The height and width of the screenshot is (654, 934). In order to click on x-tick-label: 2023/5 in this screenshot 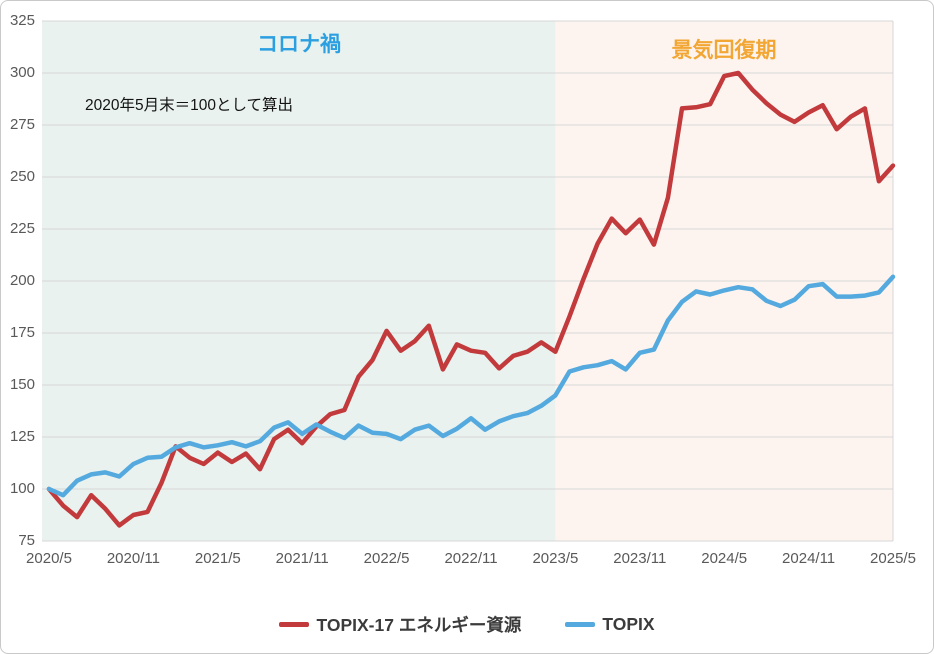, I will do `click(555, 558)`.